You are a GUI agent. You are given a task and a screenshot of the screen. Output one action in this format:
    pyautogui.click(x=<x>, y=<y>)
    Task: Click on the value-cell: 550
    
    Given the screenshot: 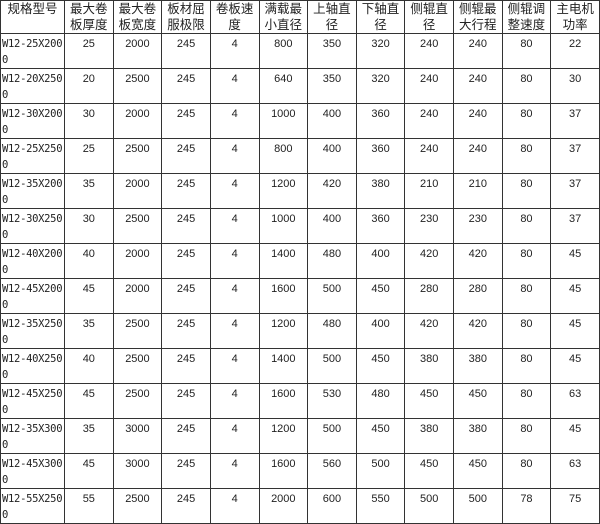 What is the action you would take?
    pyautogui.click(x=380, y=506)
    